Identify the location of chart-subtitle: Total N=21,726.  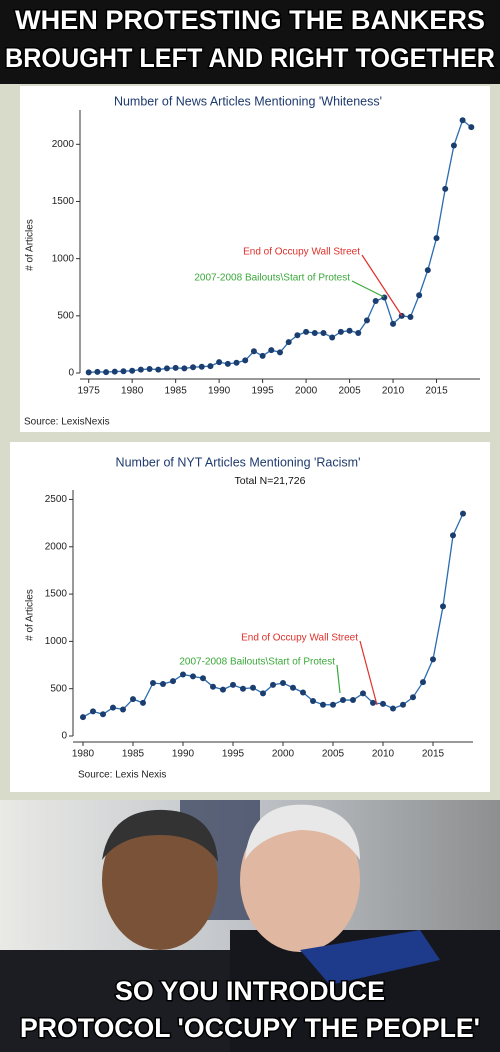
(270, 481).